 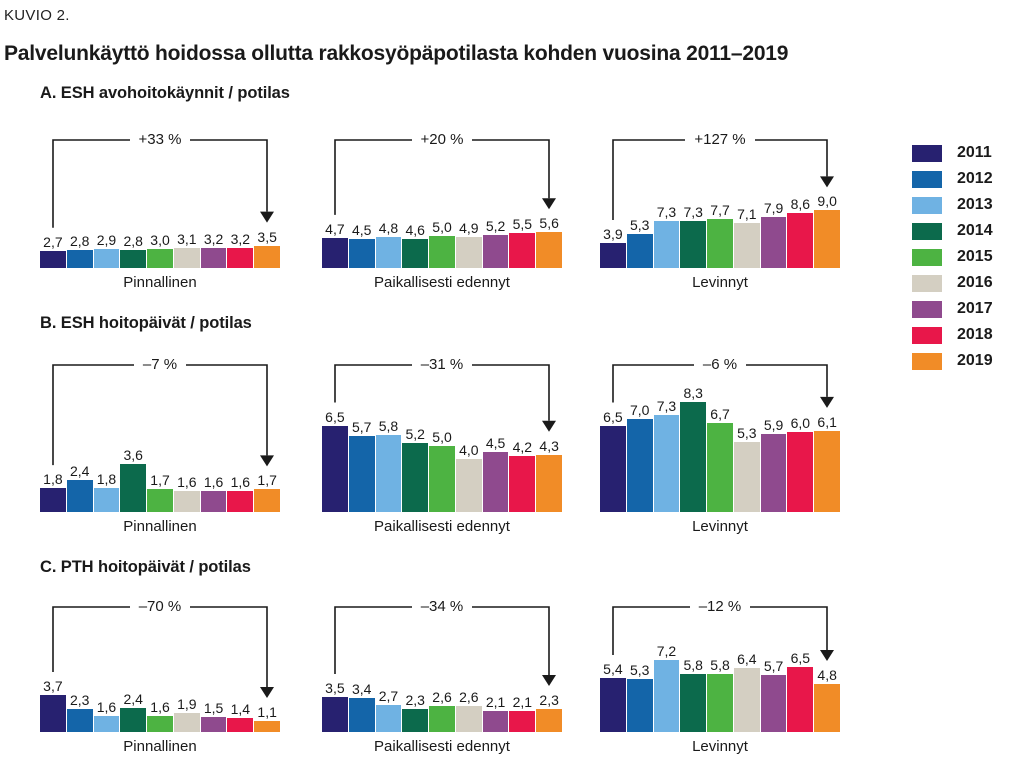 I want to click on bar-cell: 4,5, so click(x=361, y=245).